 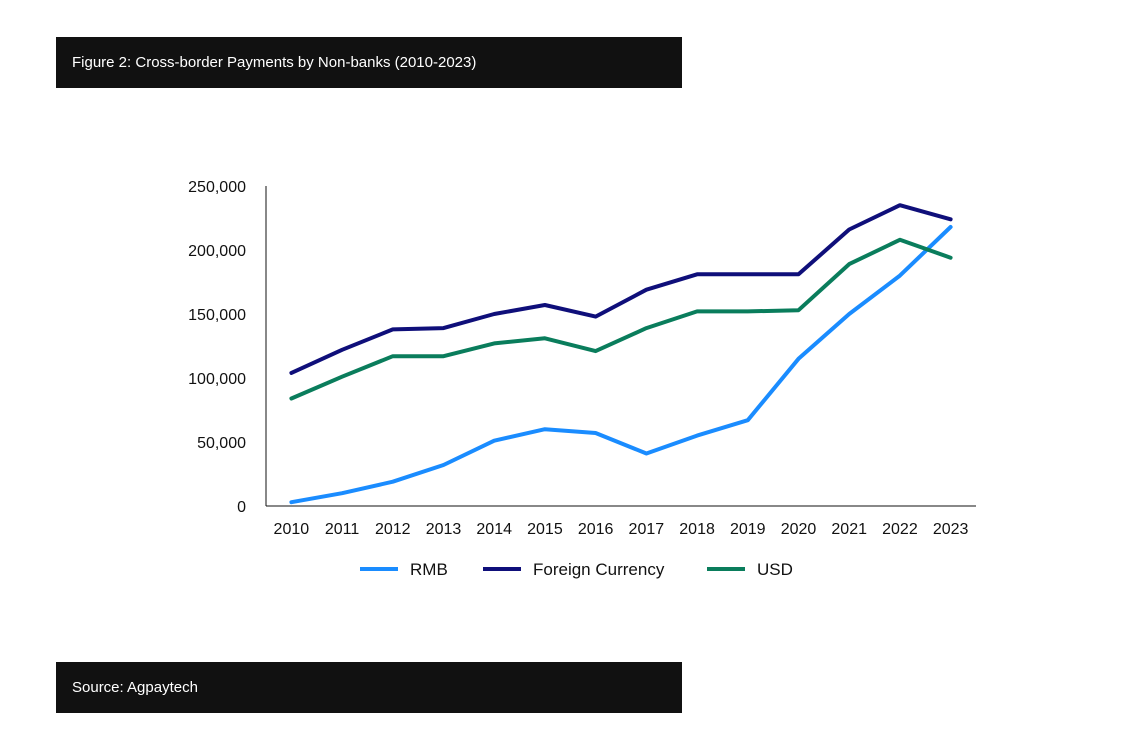 I want to click on x-tick-label: 2010, so click(x=292, y=529).